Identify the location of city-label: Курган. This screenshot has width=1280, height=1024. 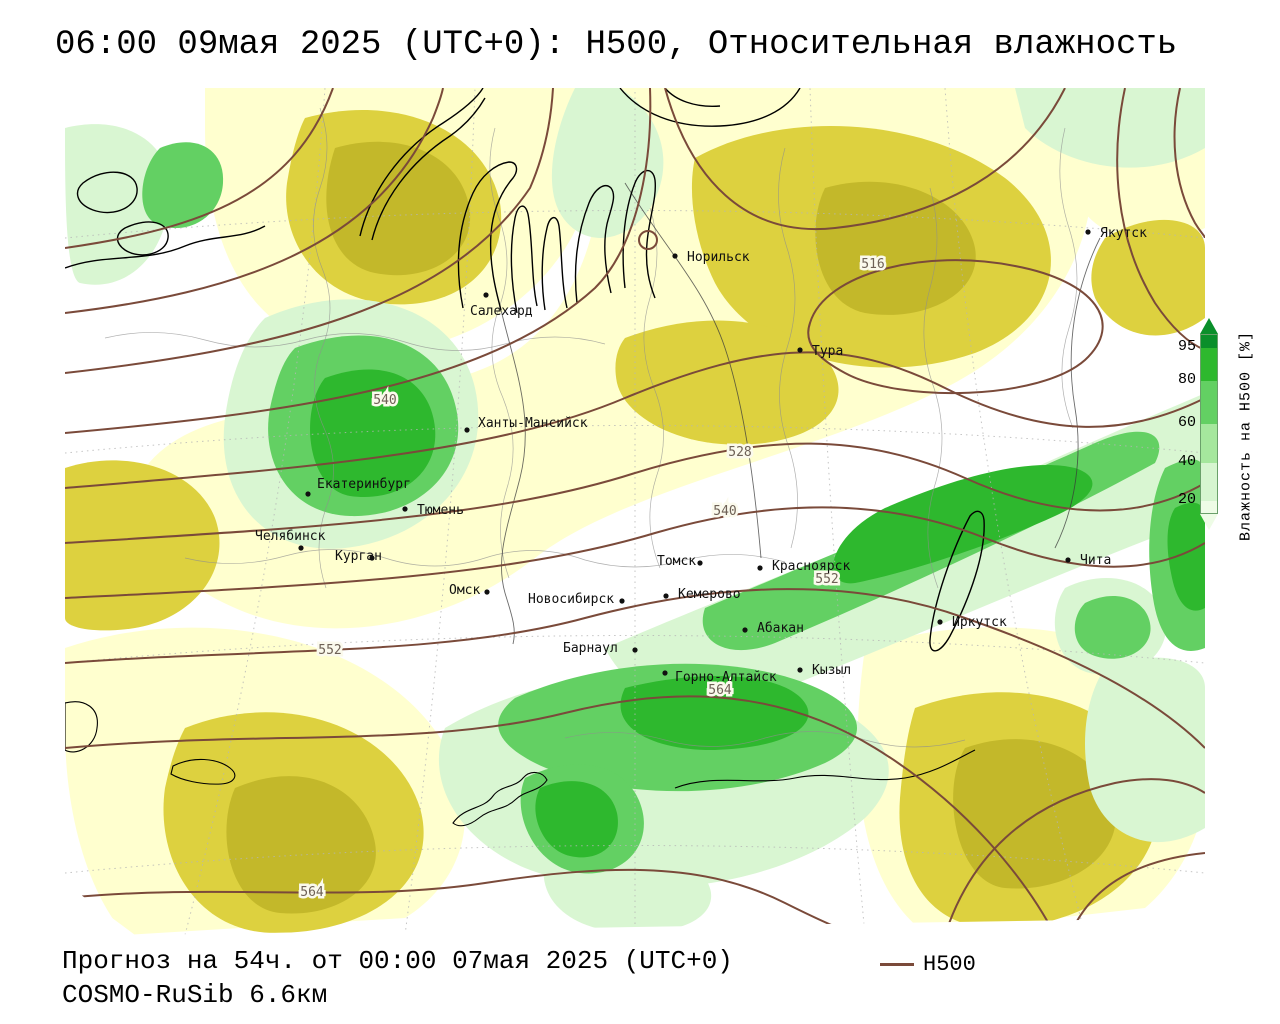
(358, 556).